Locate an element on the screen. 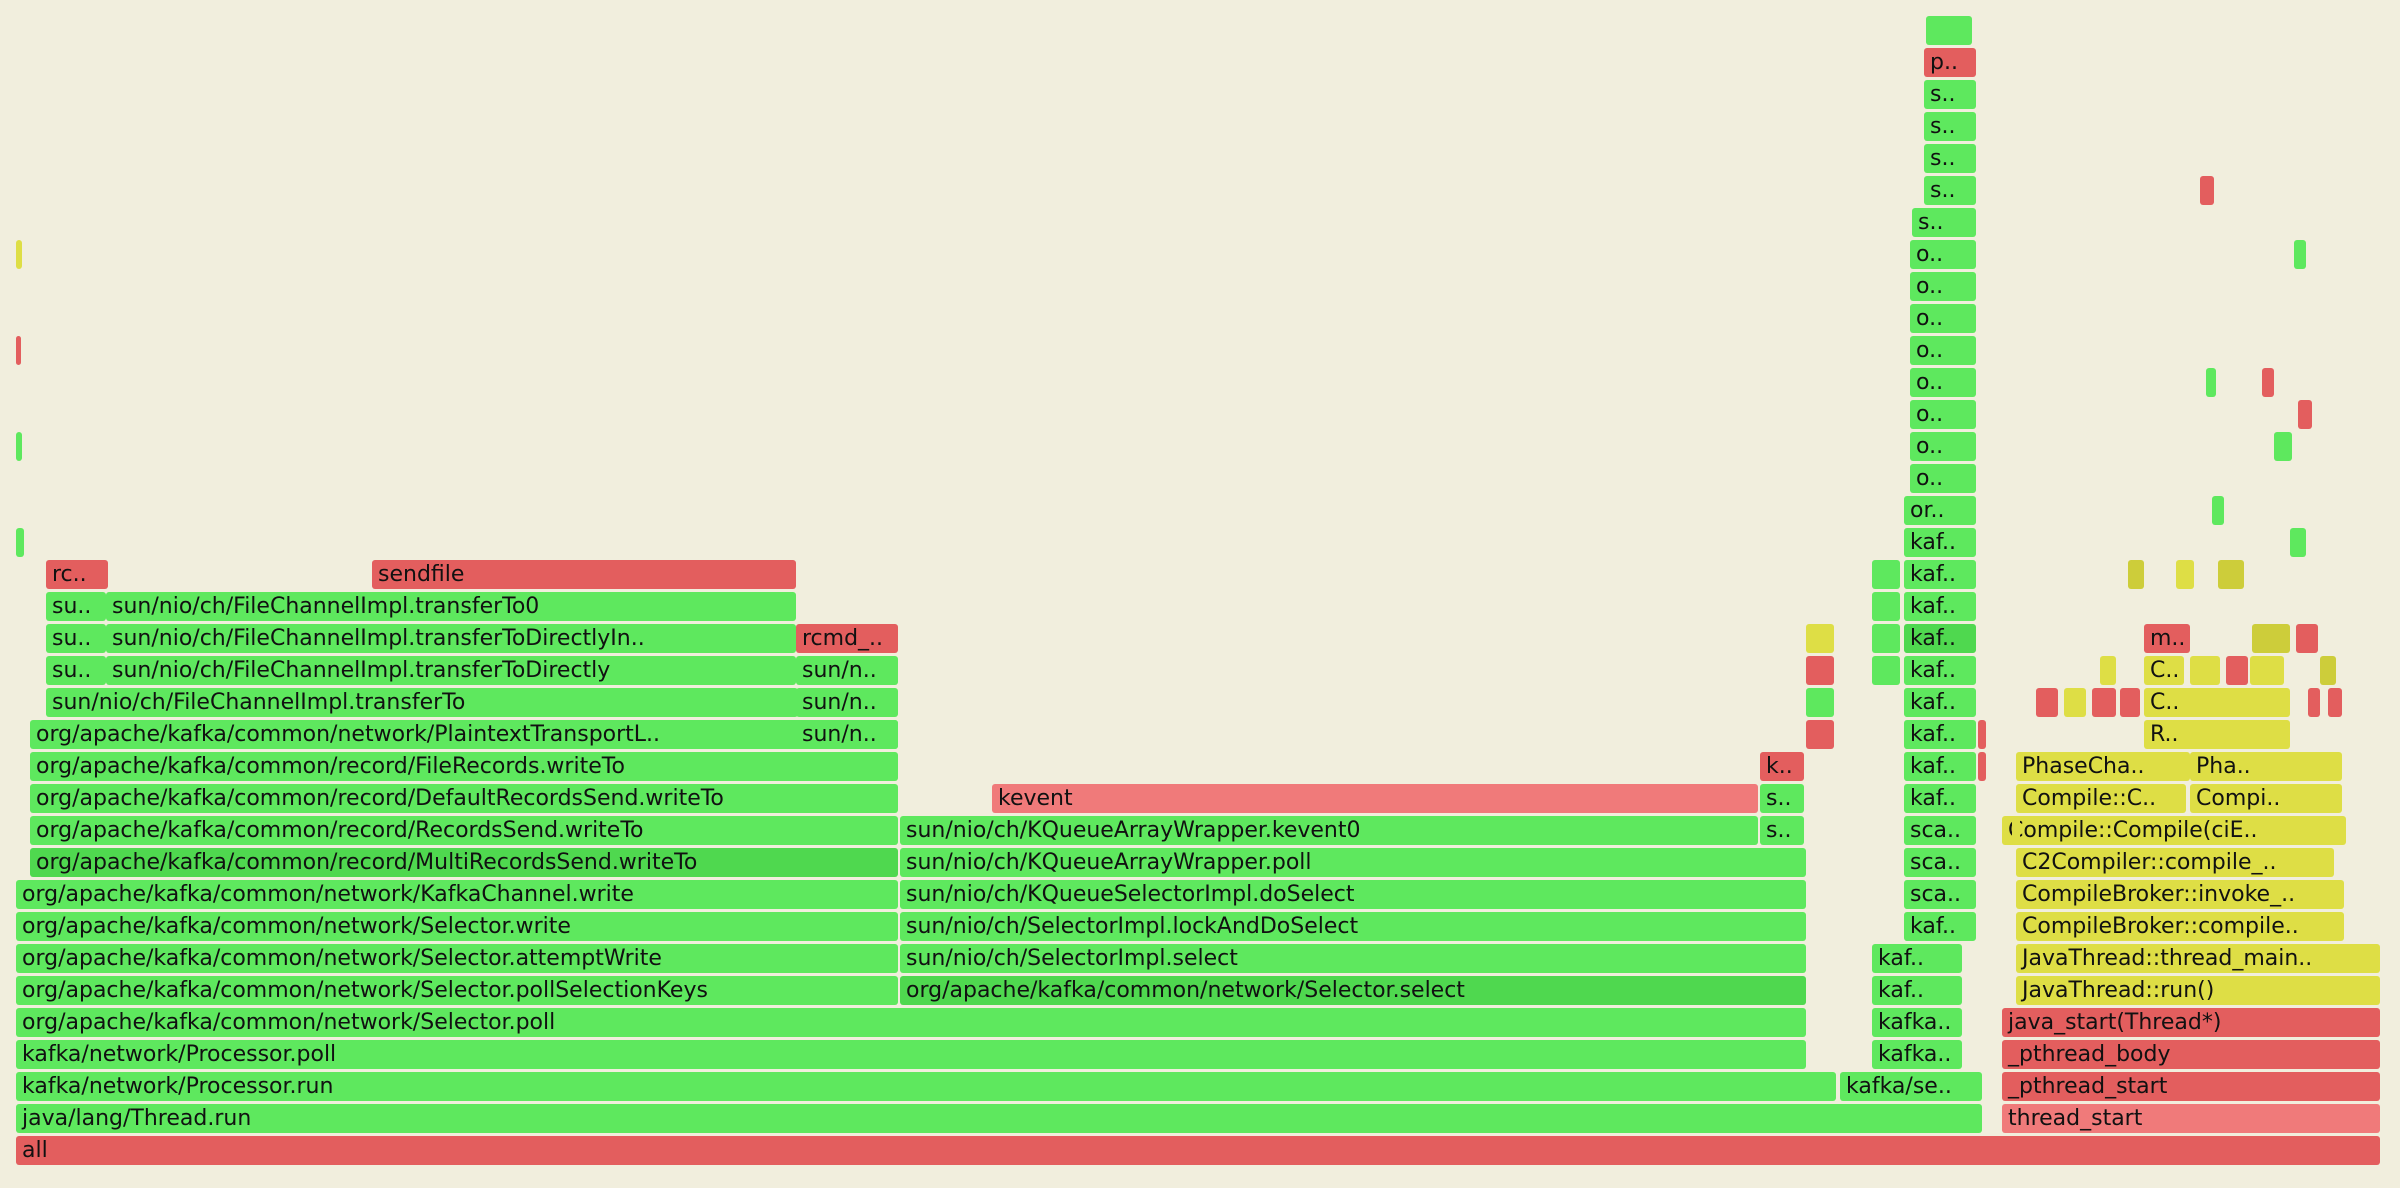 The height and width of the screenshot is (1188, 2400). flame-frame: sun/n.. is located at coordinates (847, 734).